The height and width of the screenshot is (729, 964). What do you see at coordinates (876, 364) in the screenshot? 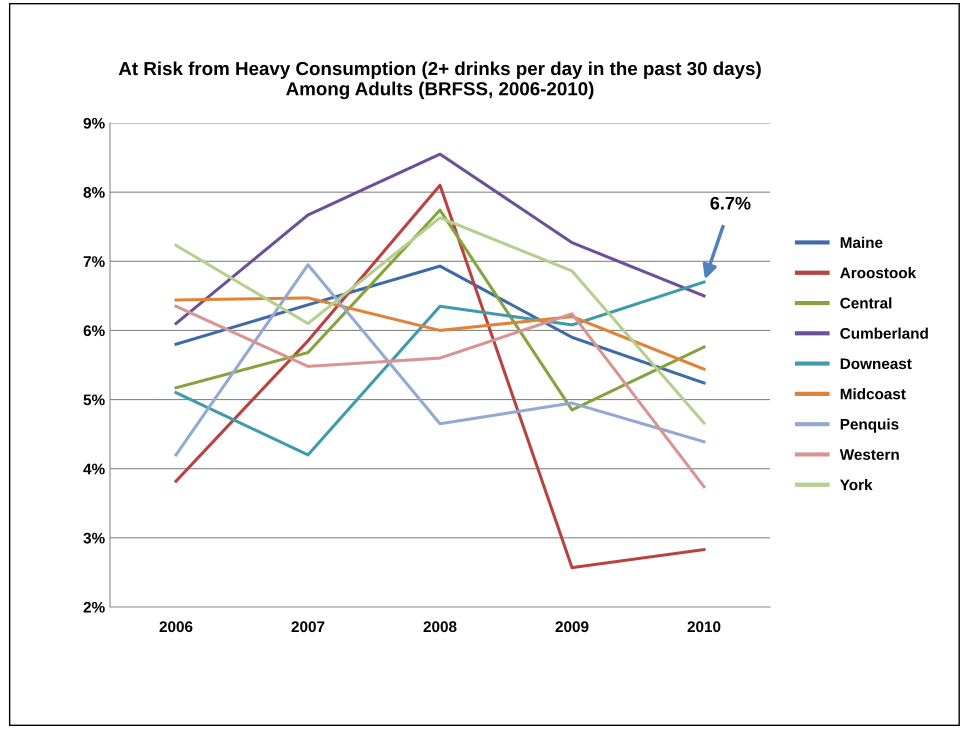
I see `legend-label: Downeast` at bounding box center [876, 364].